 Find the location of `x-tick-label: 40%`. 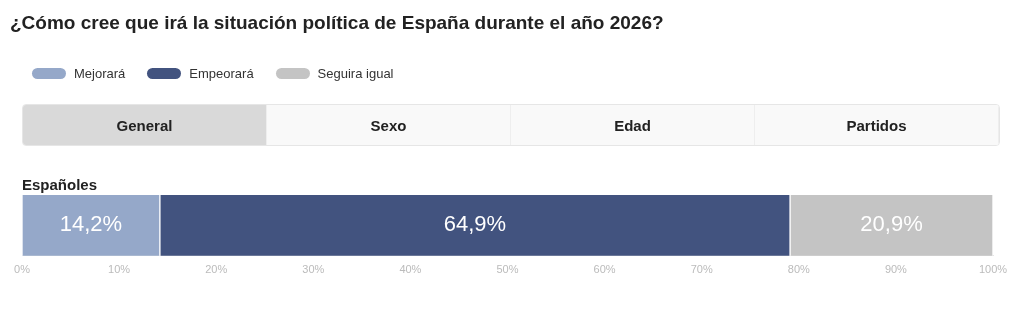

x-tick-label: 40% is located at coordinates (410, 269).